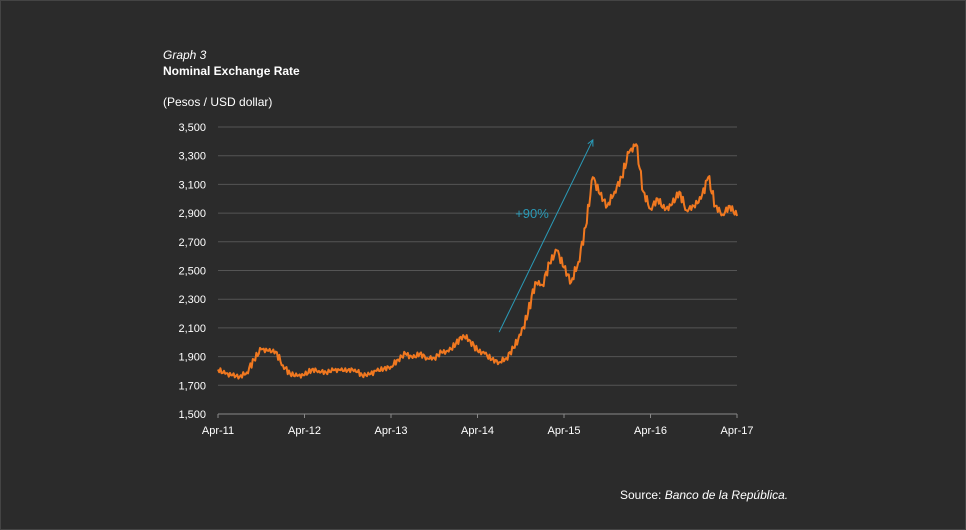 Image resolution: width=966 pixels, height=530 pixels. Describe the element at coordinates (390, 431) in the screenshot. I see `x-tick-label: Apr-13` at that location.